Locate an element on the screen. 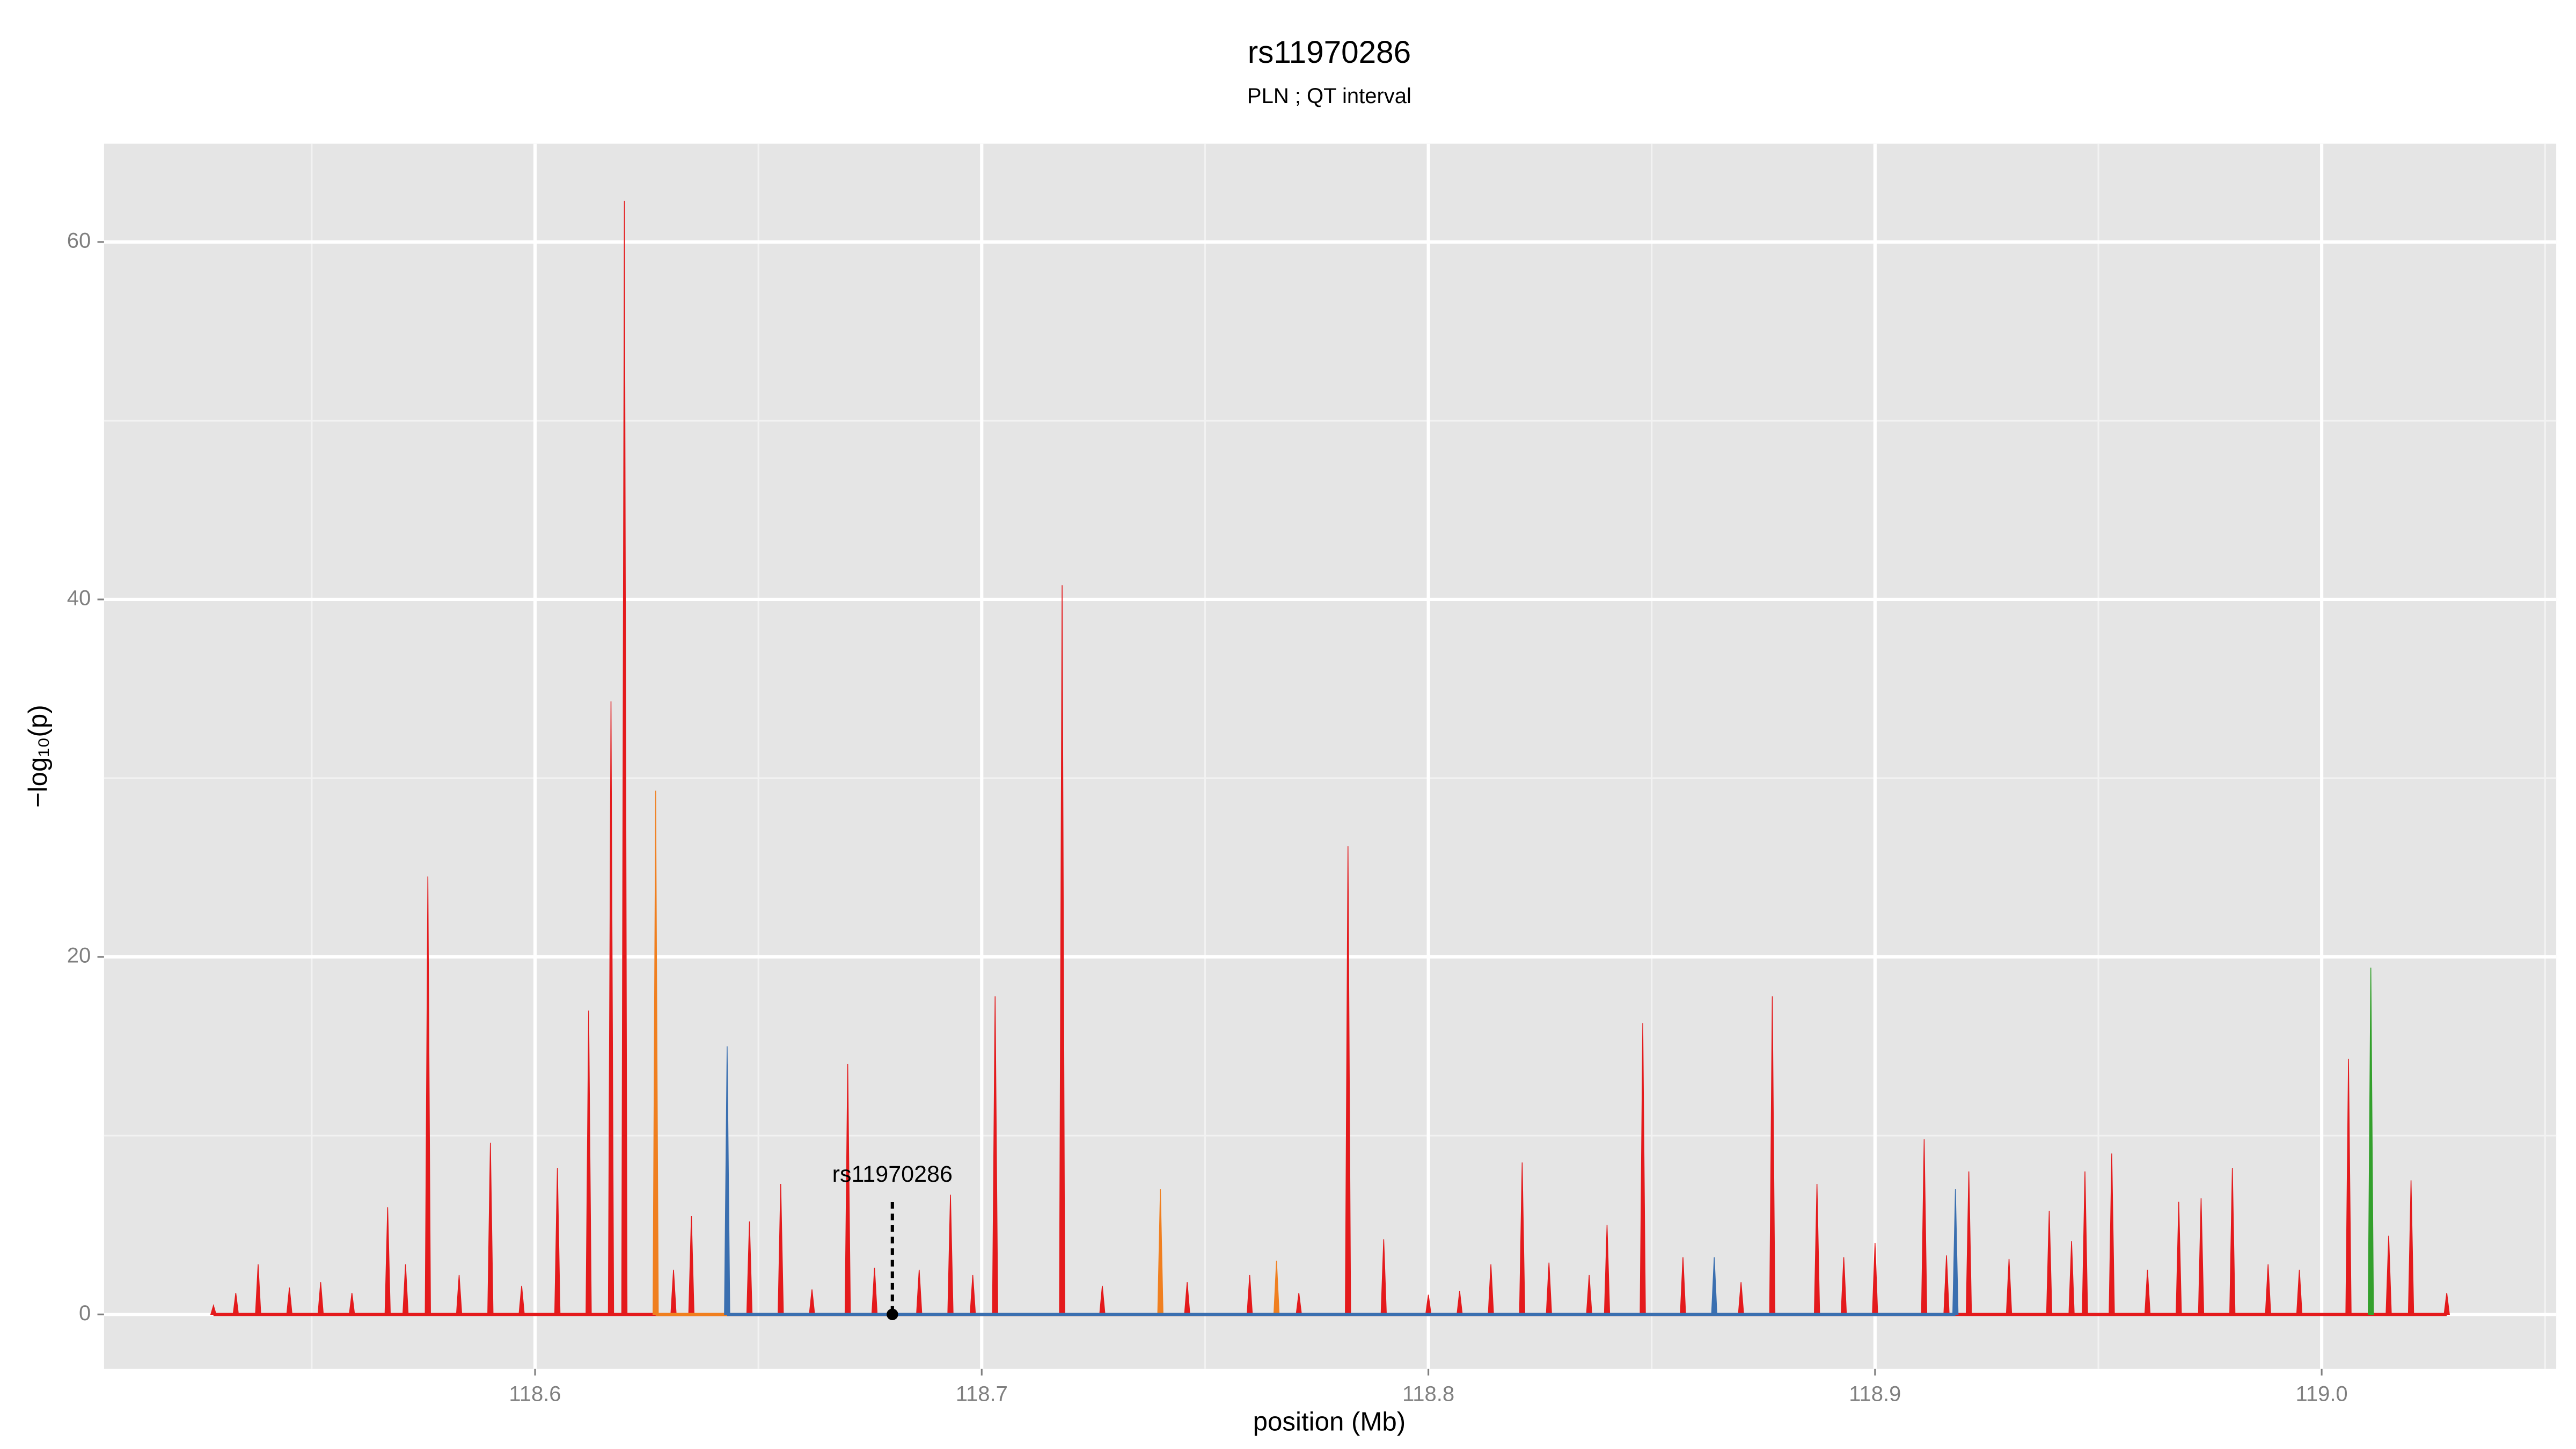 This screenshot has width=2576, height=1449. chart-title: rs11970286 is located at coordinates (1329, 52).